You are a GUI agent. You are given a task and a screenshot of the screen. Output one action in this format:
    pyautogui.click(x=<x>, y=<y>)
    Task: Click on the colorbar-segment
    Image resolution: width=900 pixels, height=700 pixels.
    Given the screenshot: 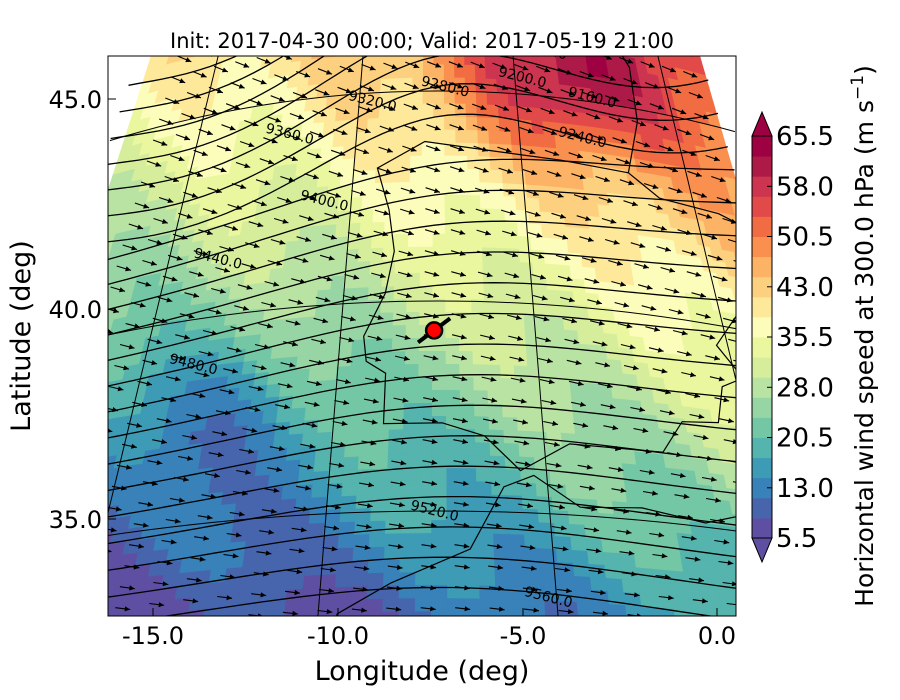 What is the action you would take?
    pyautogui.click(x=762, y=407)
    